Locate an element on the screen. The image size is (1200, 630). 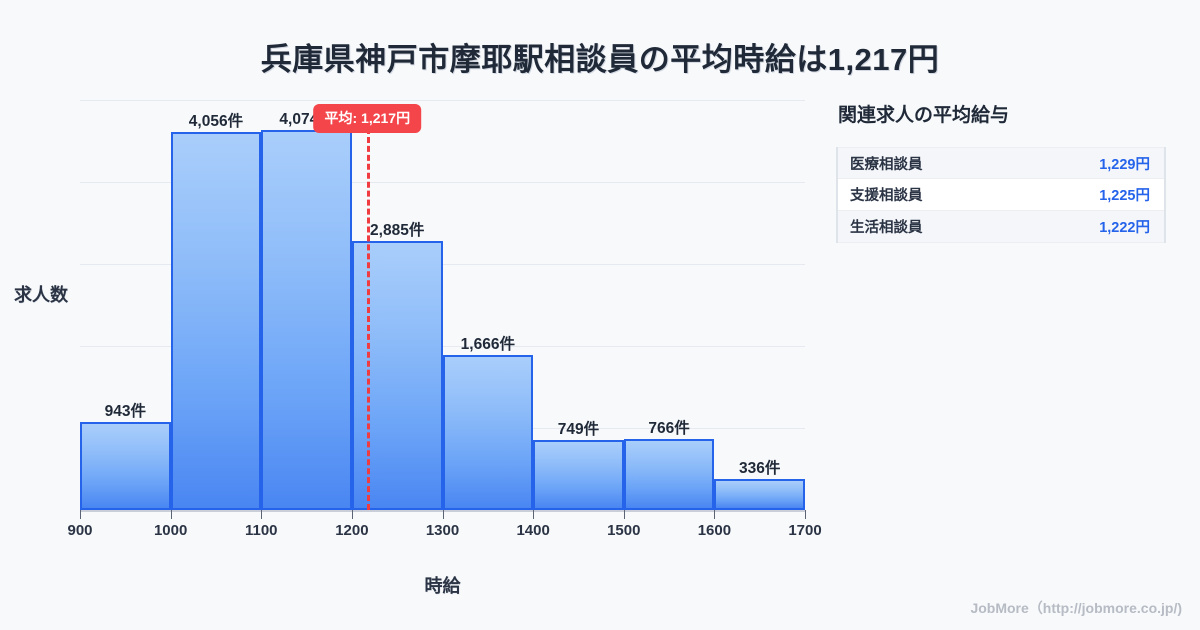
bar-value-label: 336件 is located at coordinates (760, 468).